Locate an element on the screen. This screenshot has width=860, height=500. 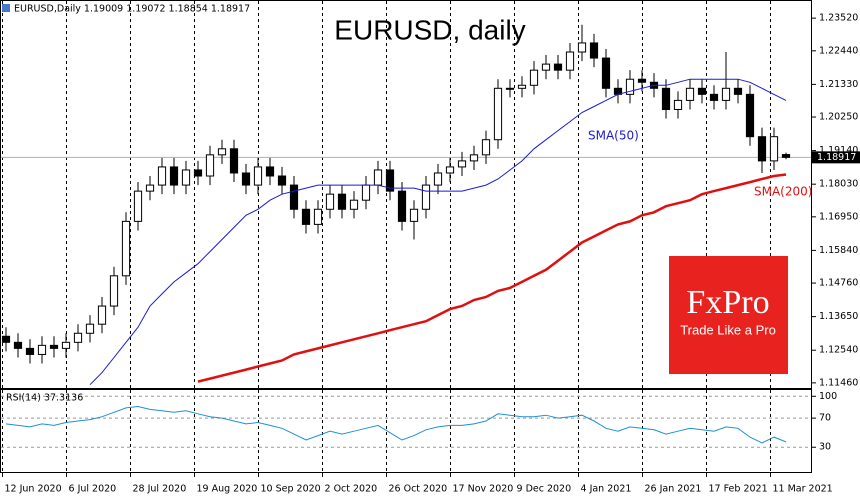
y-tick-label: 1.15840 is located at coordinates (838, 250).